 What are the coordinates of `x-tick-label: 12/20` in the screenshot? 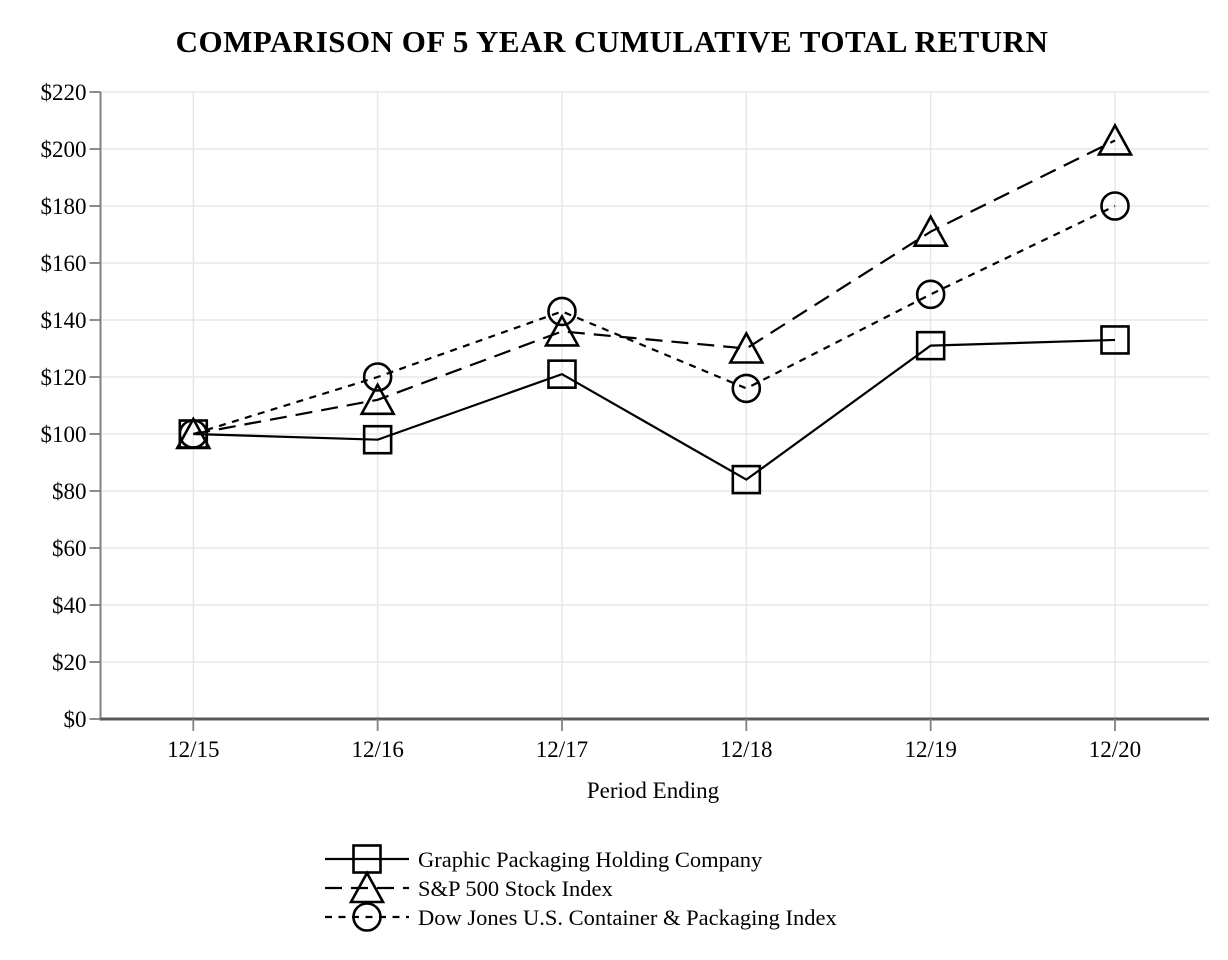 It's located at (1115, 749).